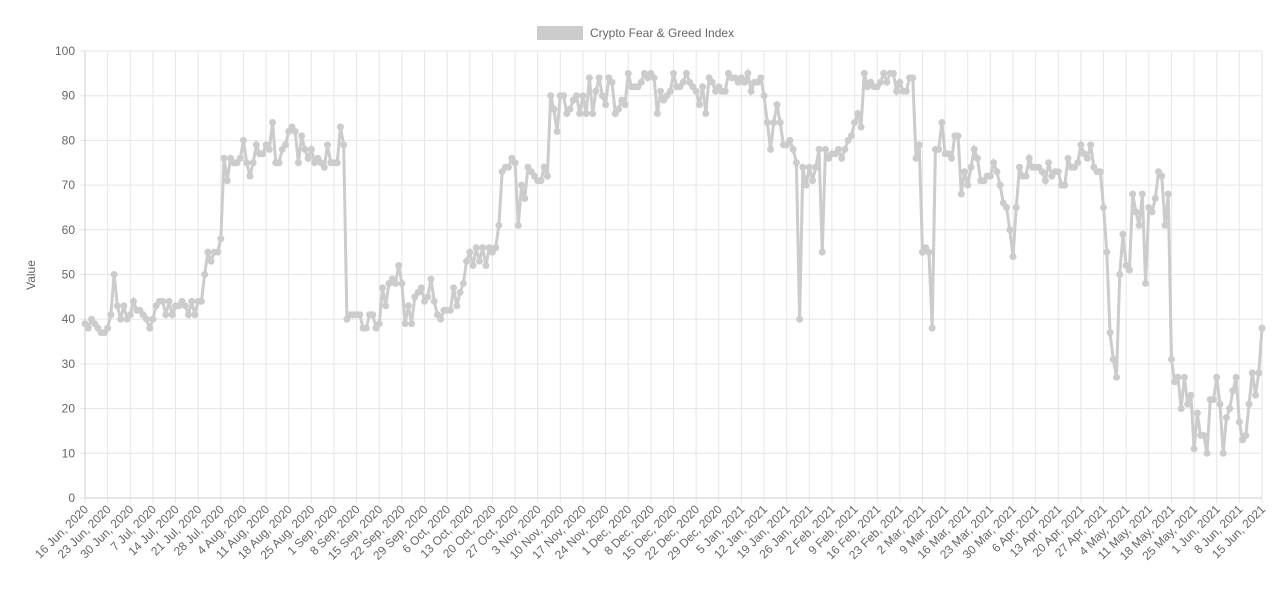 This screenshot has height=594, width=1282. Describe the element at coordinates (65, 51) in the screenshot. I see `y-tick-label: 100` at that location.